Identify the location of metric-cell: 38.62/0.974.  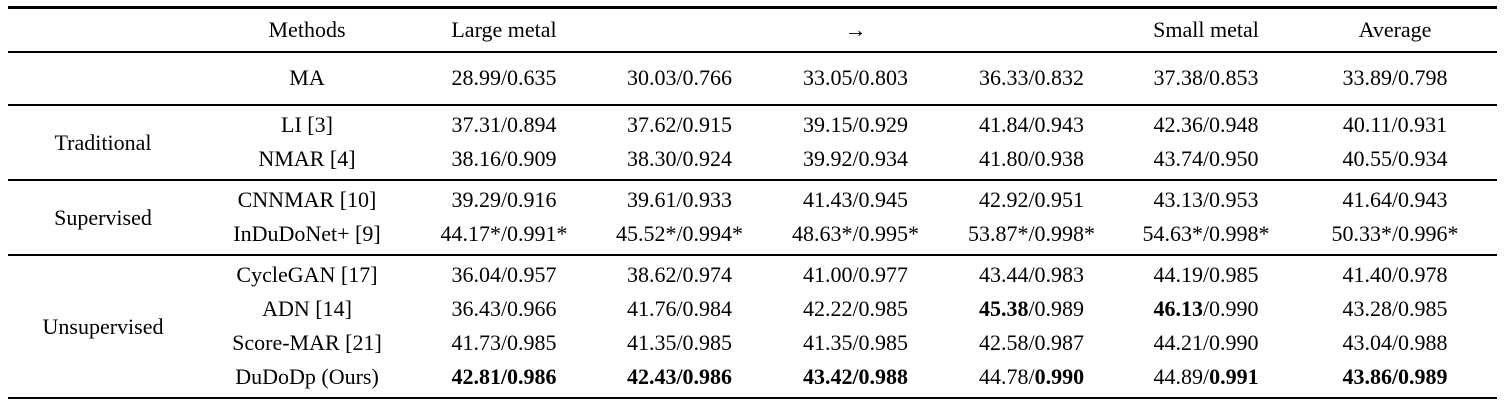
(679, 274).